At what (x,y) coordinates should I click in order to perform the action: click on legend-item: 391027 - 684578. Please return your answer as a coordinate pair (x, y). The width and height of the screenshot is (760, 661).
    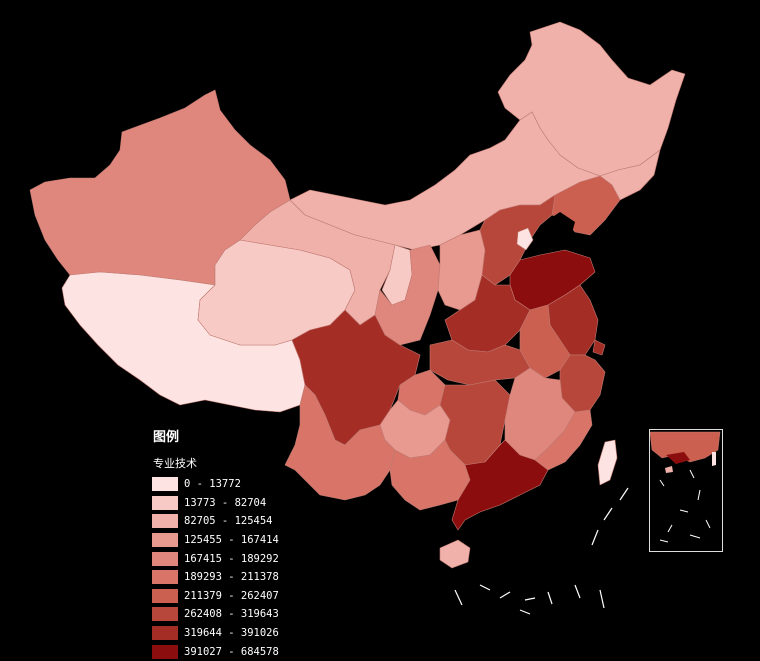
    Looking at the image, I should click on (227, 651).